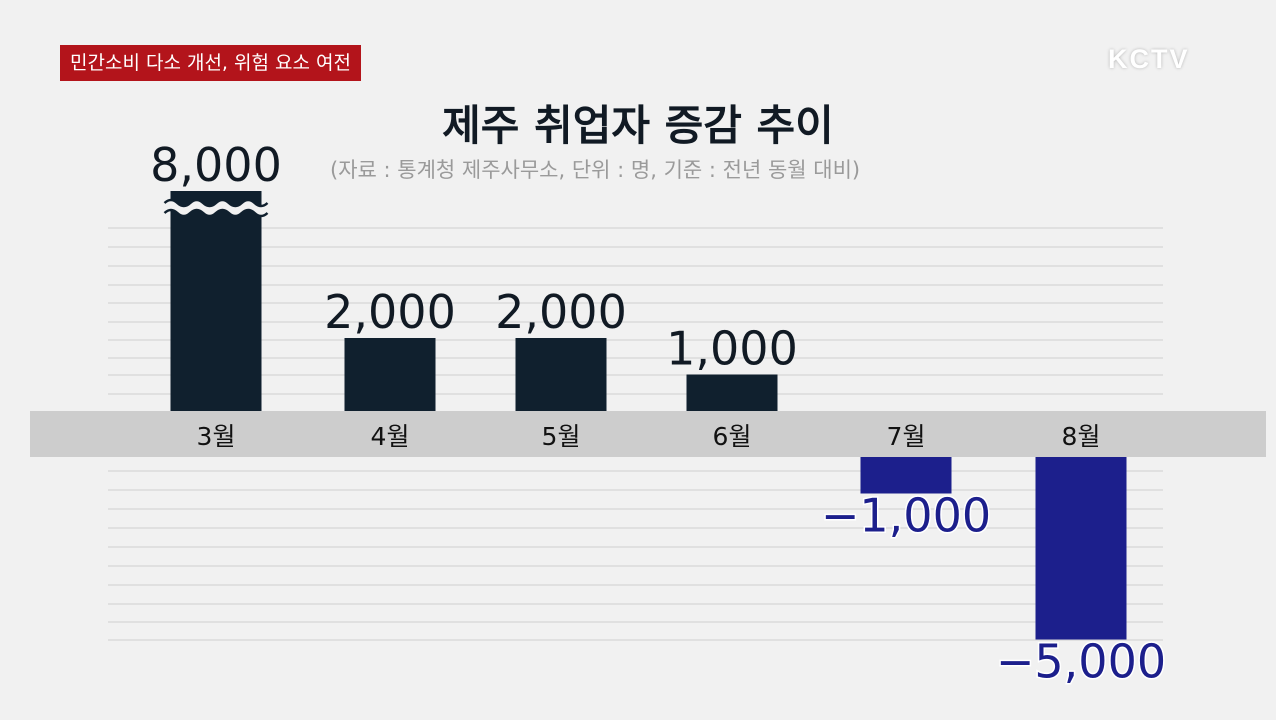 The height and width of the screenshot is (720, 1276). I want to click on bar-3월, so click(216, 301).